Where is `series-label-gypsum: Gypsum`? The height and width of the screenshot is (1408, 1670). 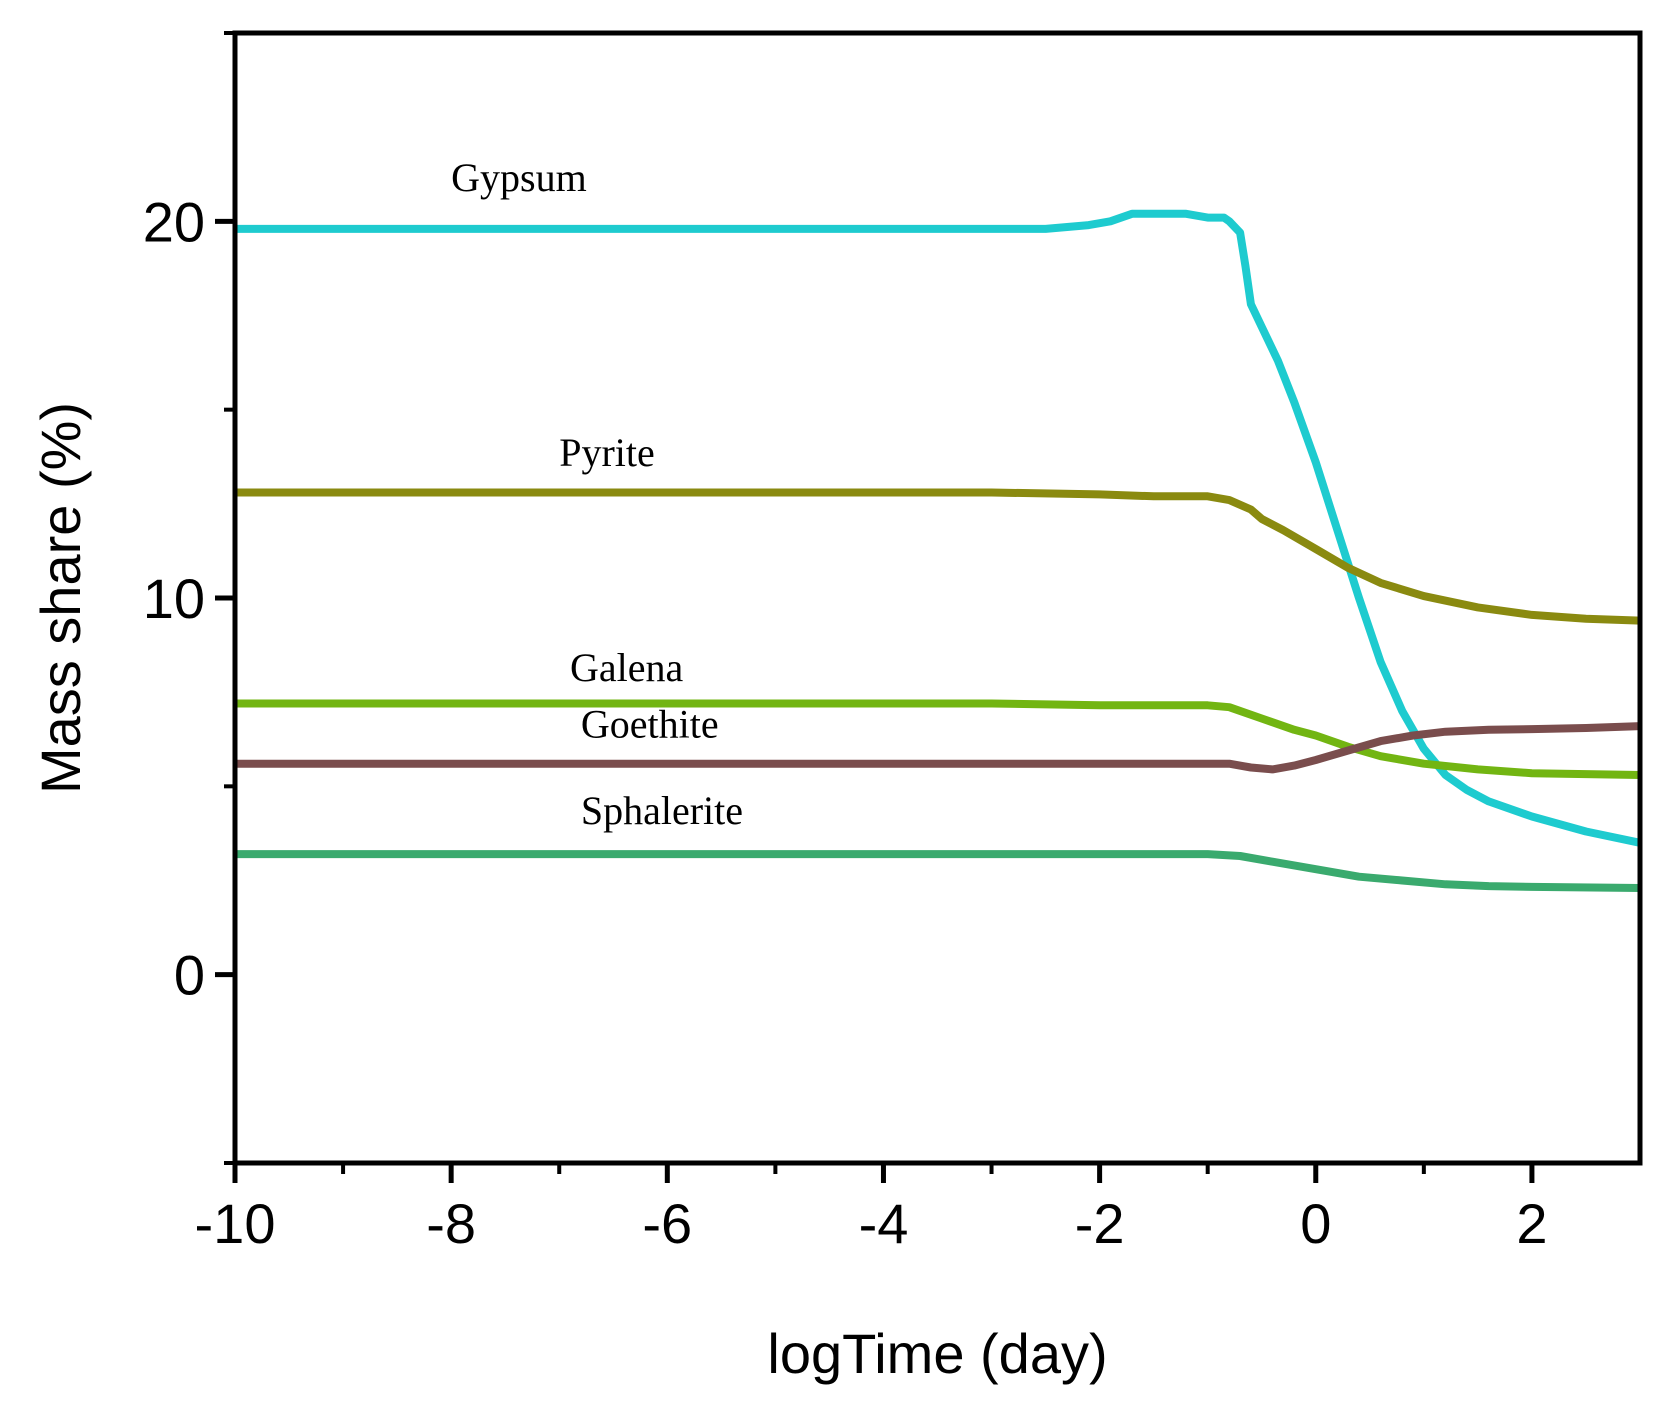 series-label-gypsum: Gypsum is located at coordinates (519, 177).